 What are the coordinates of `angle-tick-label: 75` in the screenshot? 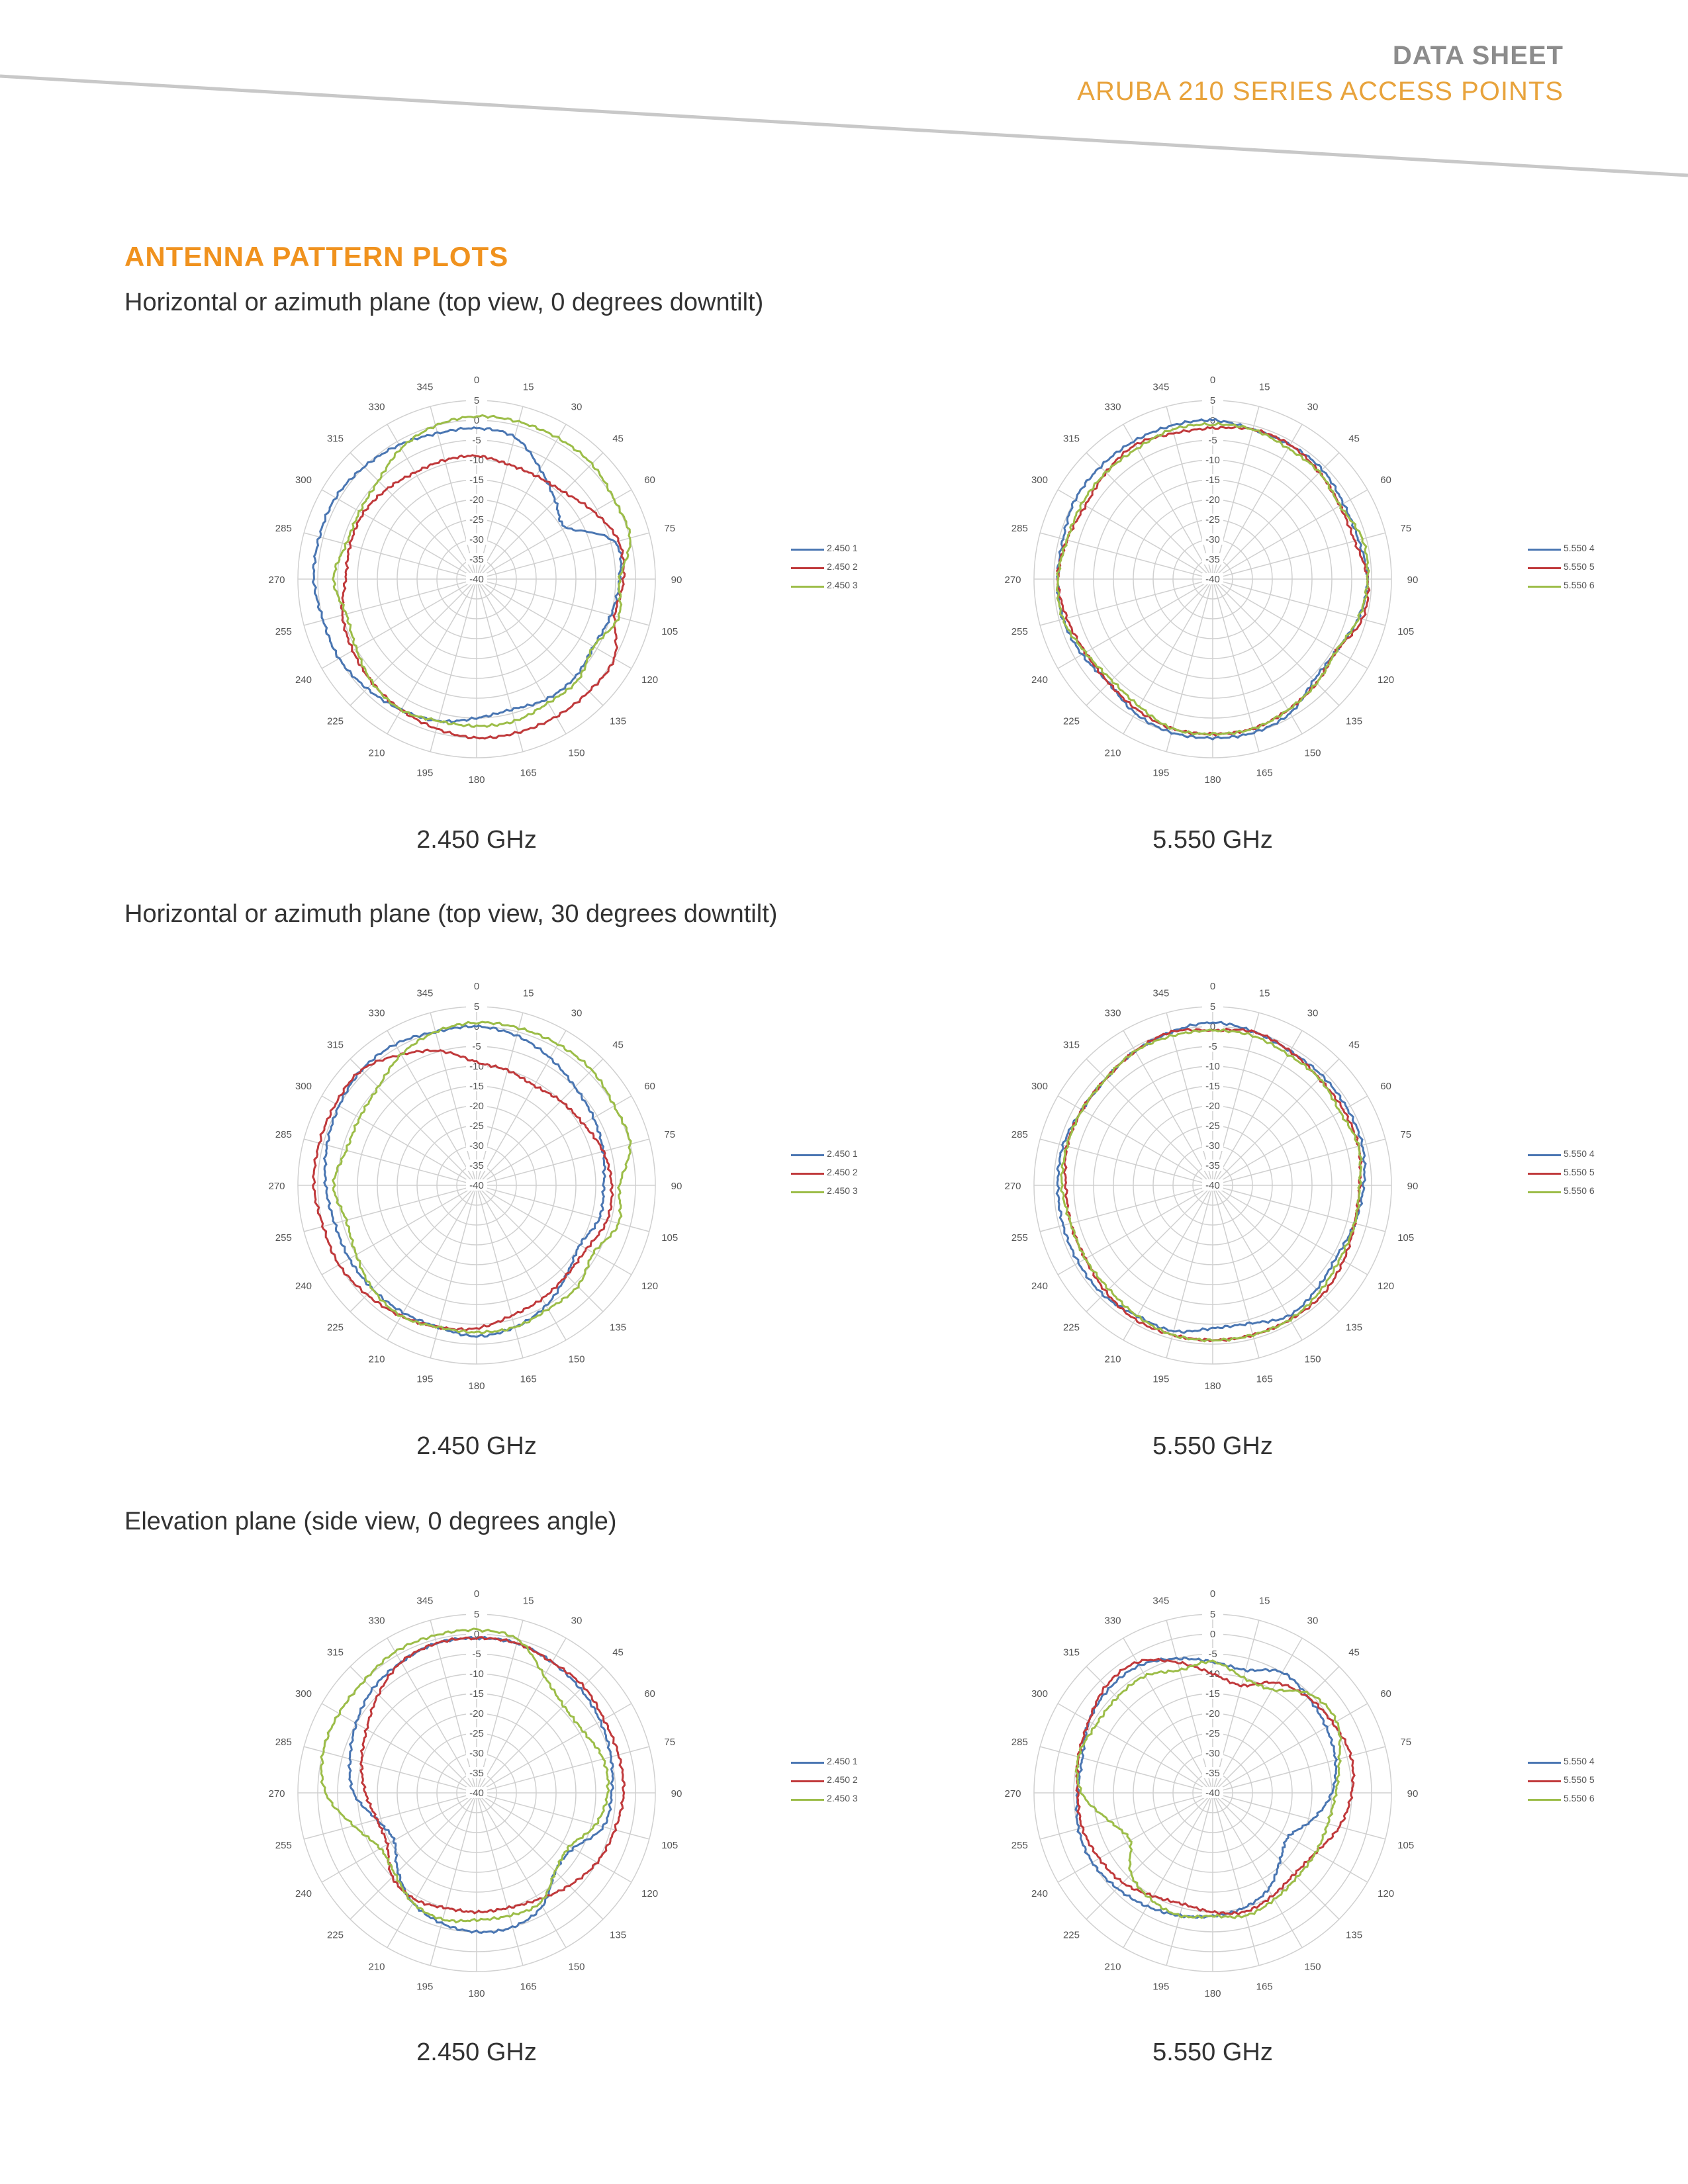 It's located at (1405, 1743).